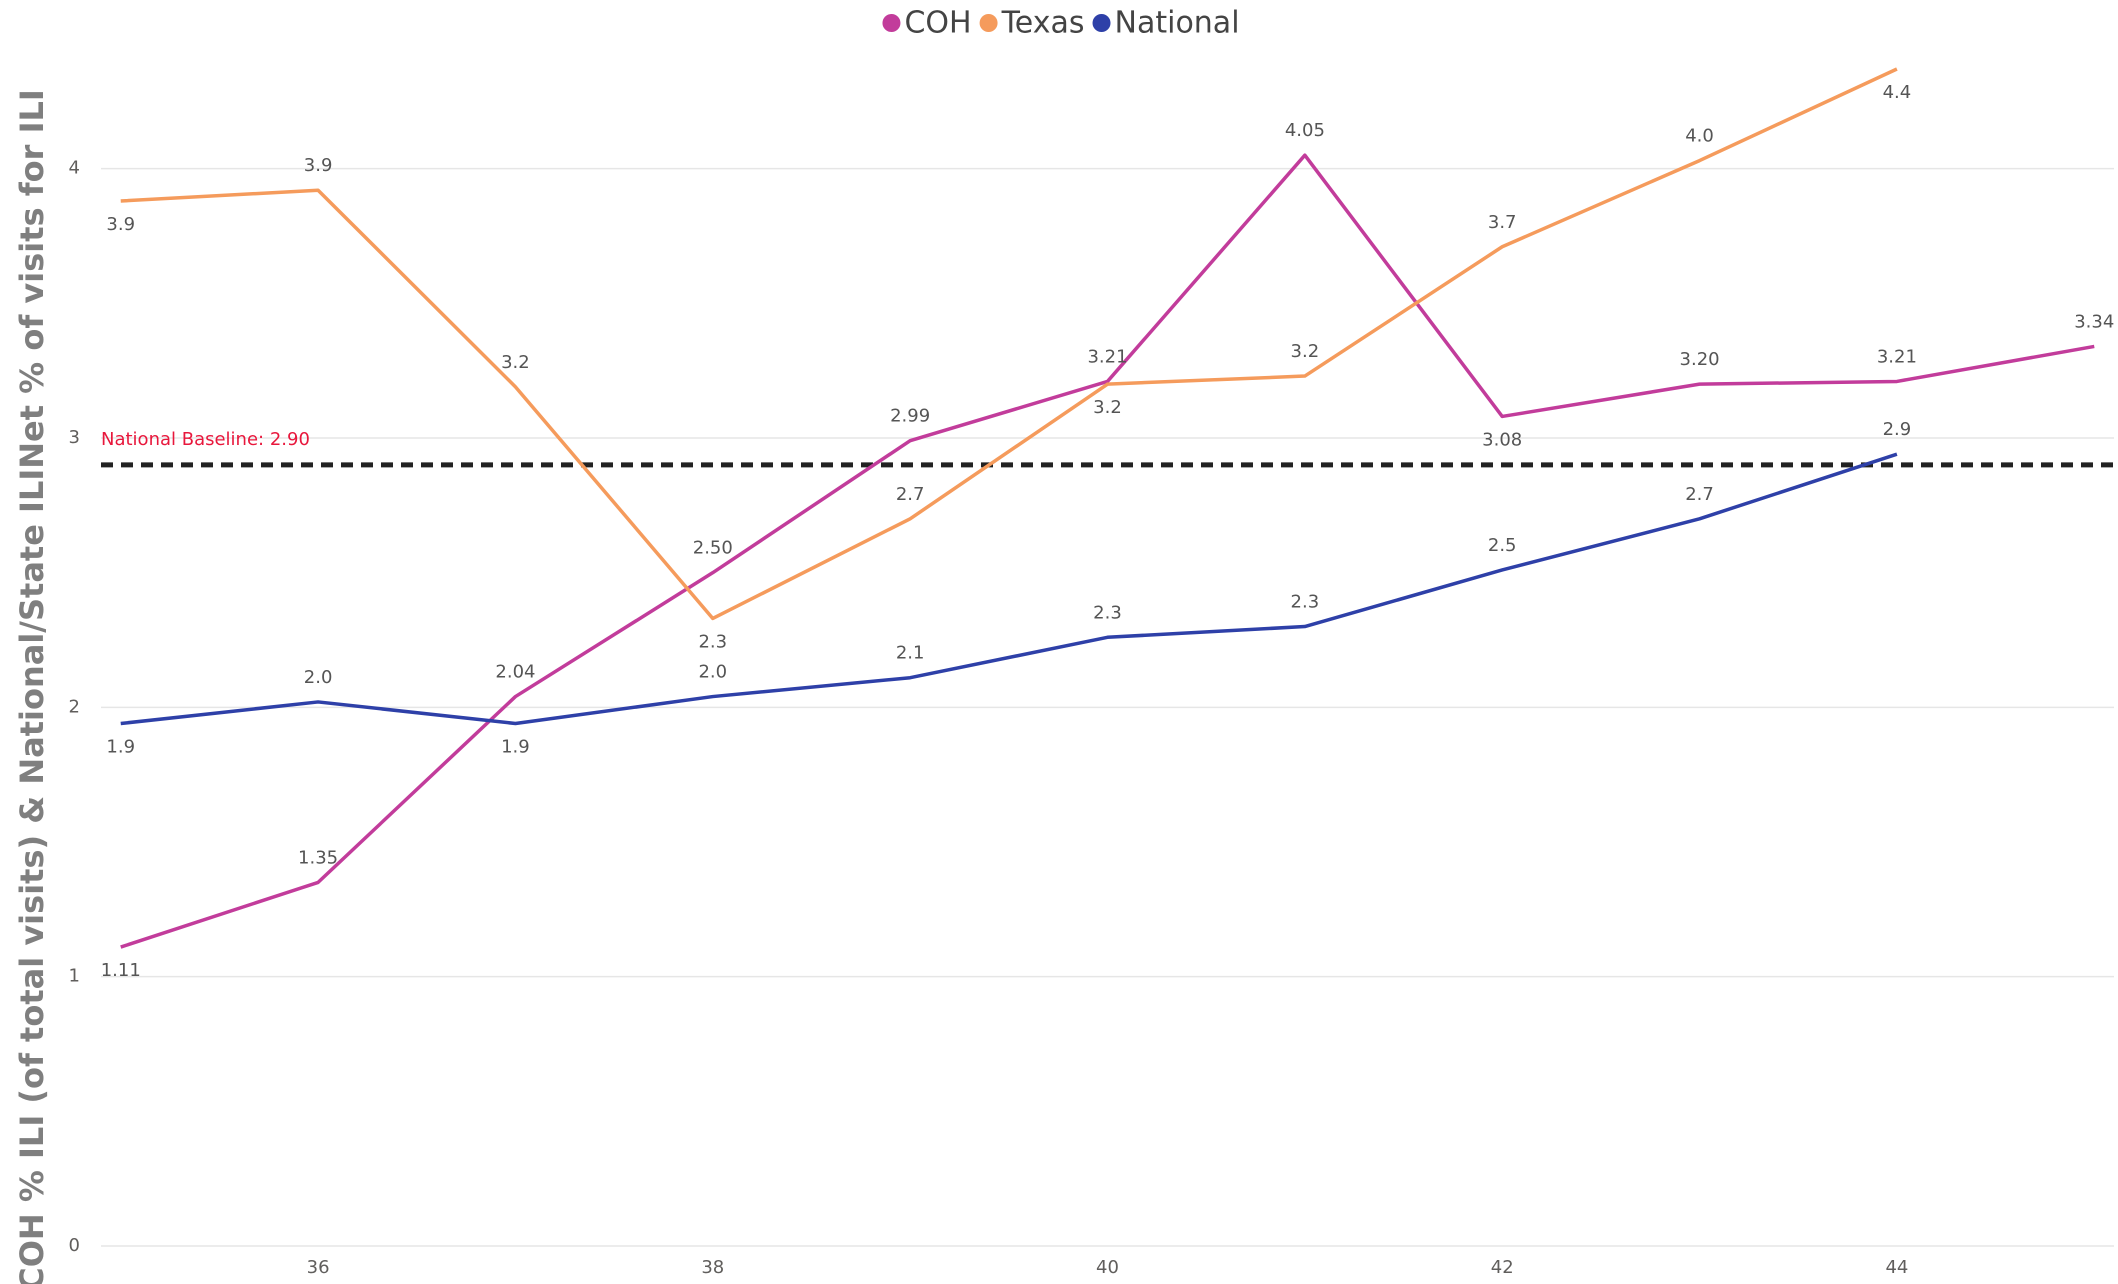 The height and width of the screenshot is (1284, 2118). What do you see at coordinates (1177, 23) in the screenshot?
I see `legend-label: National` at bounding box center [1177, 23].